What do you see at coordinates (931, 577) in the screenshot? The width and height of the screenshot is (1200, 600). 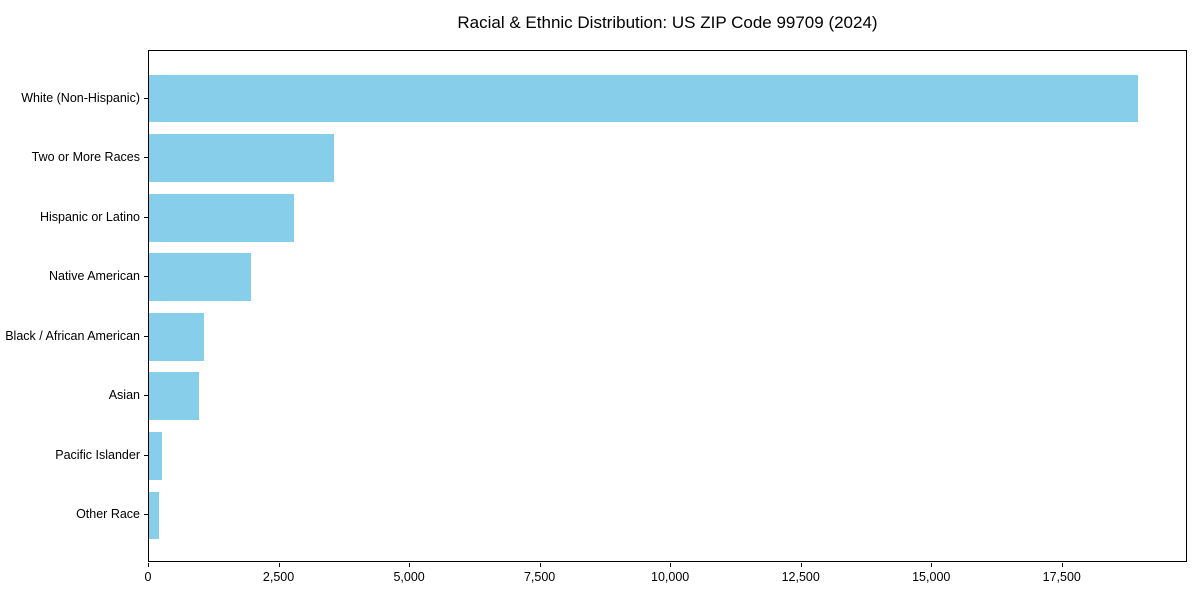 I see `x-tick-label: 15,000` at bounding box center [931, 577].